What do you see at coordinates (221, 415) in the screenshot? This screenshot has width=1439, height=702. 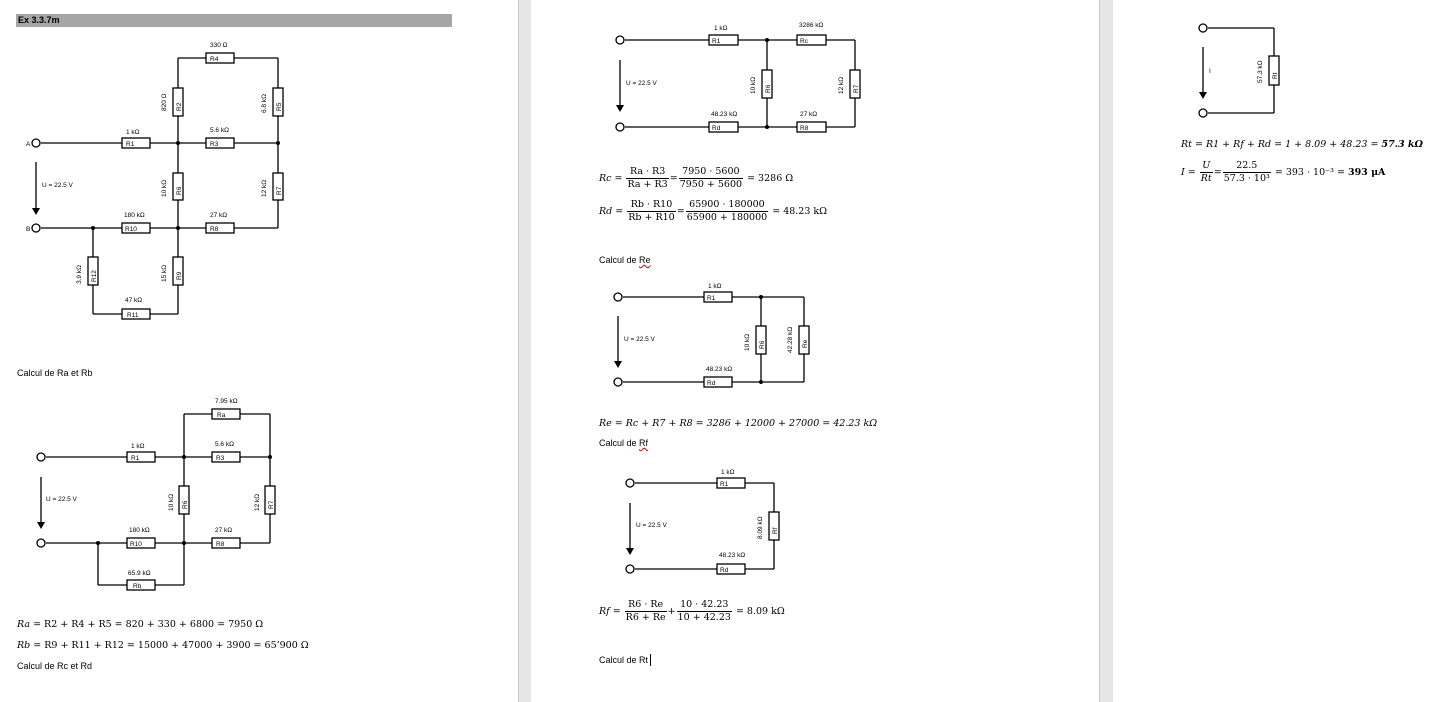 I see `ra-name: Ra` at bounding box center [221, 415].